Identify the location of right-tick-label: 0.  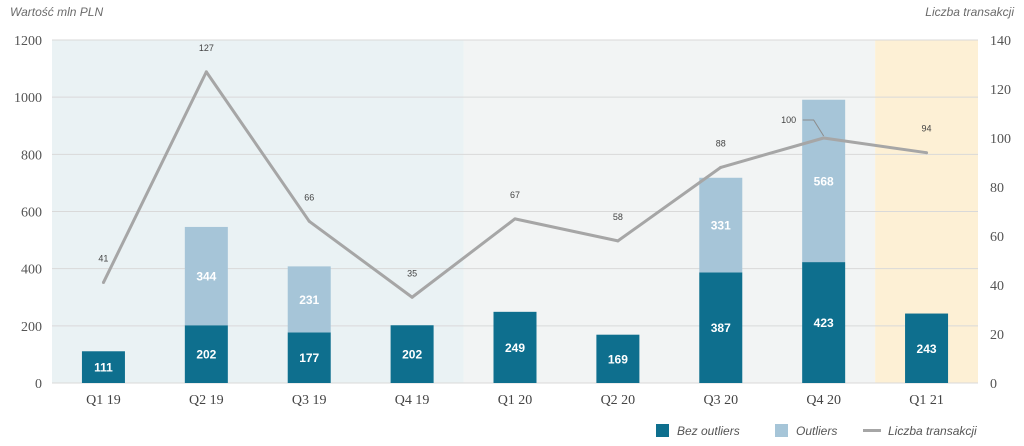
(993, 384).